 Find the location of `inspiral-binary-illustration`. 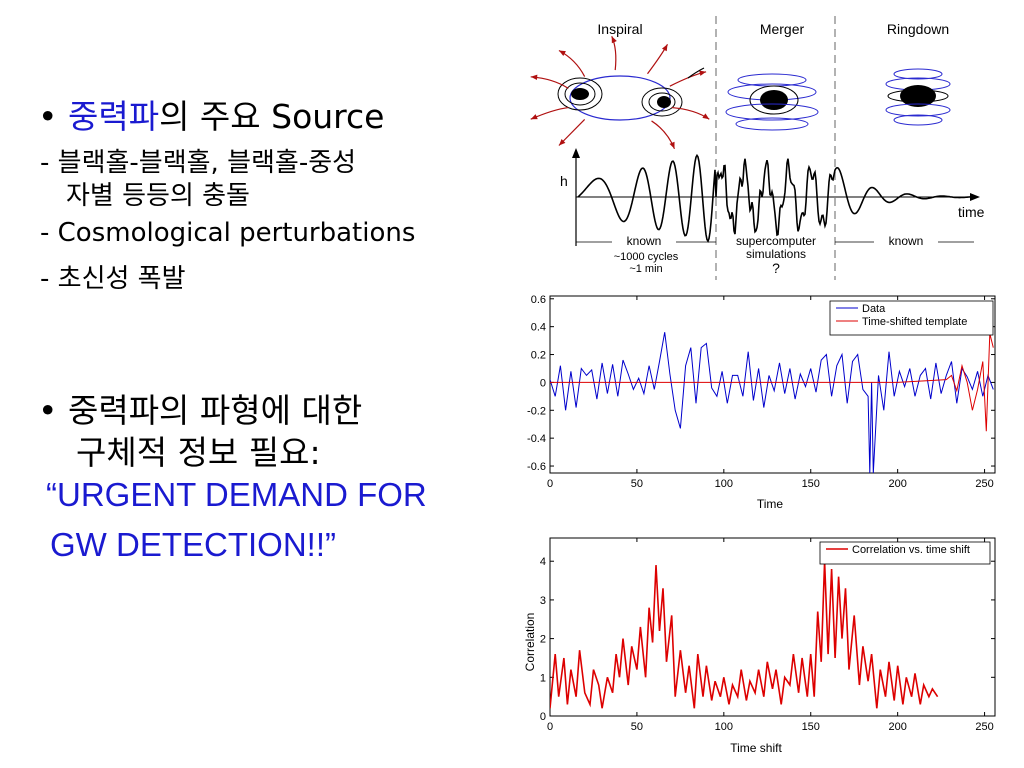

inspiral-binary-illustration is located at coordinates (620, 98).